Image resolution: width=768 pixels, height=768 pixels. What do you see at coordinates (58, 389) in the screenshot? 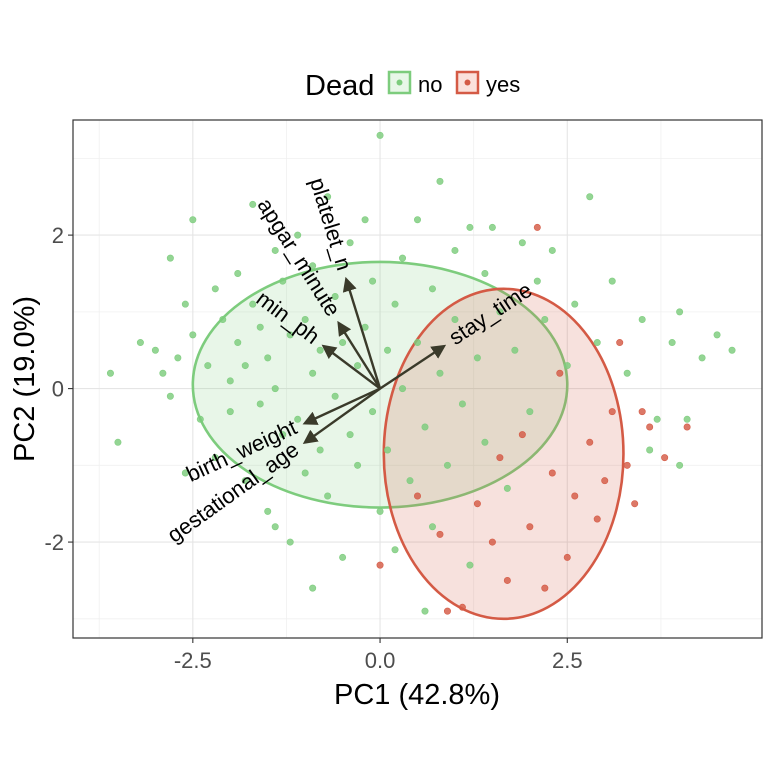
I see `y-tick-label: 0` at bounding box center [58, 389].